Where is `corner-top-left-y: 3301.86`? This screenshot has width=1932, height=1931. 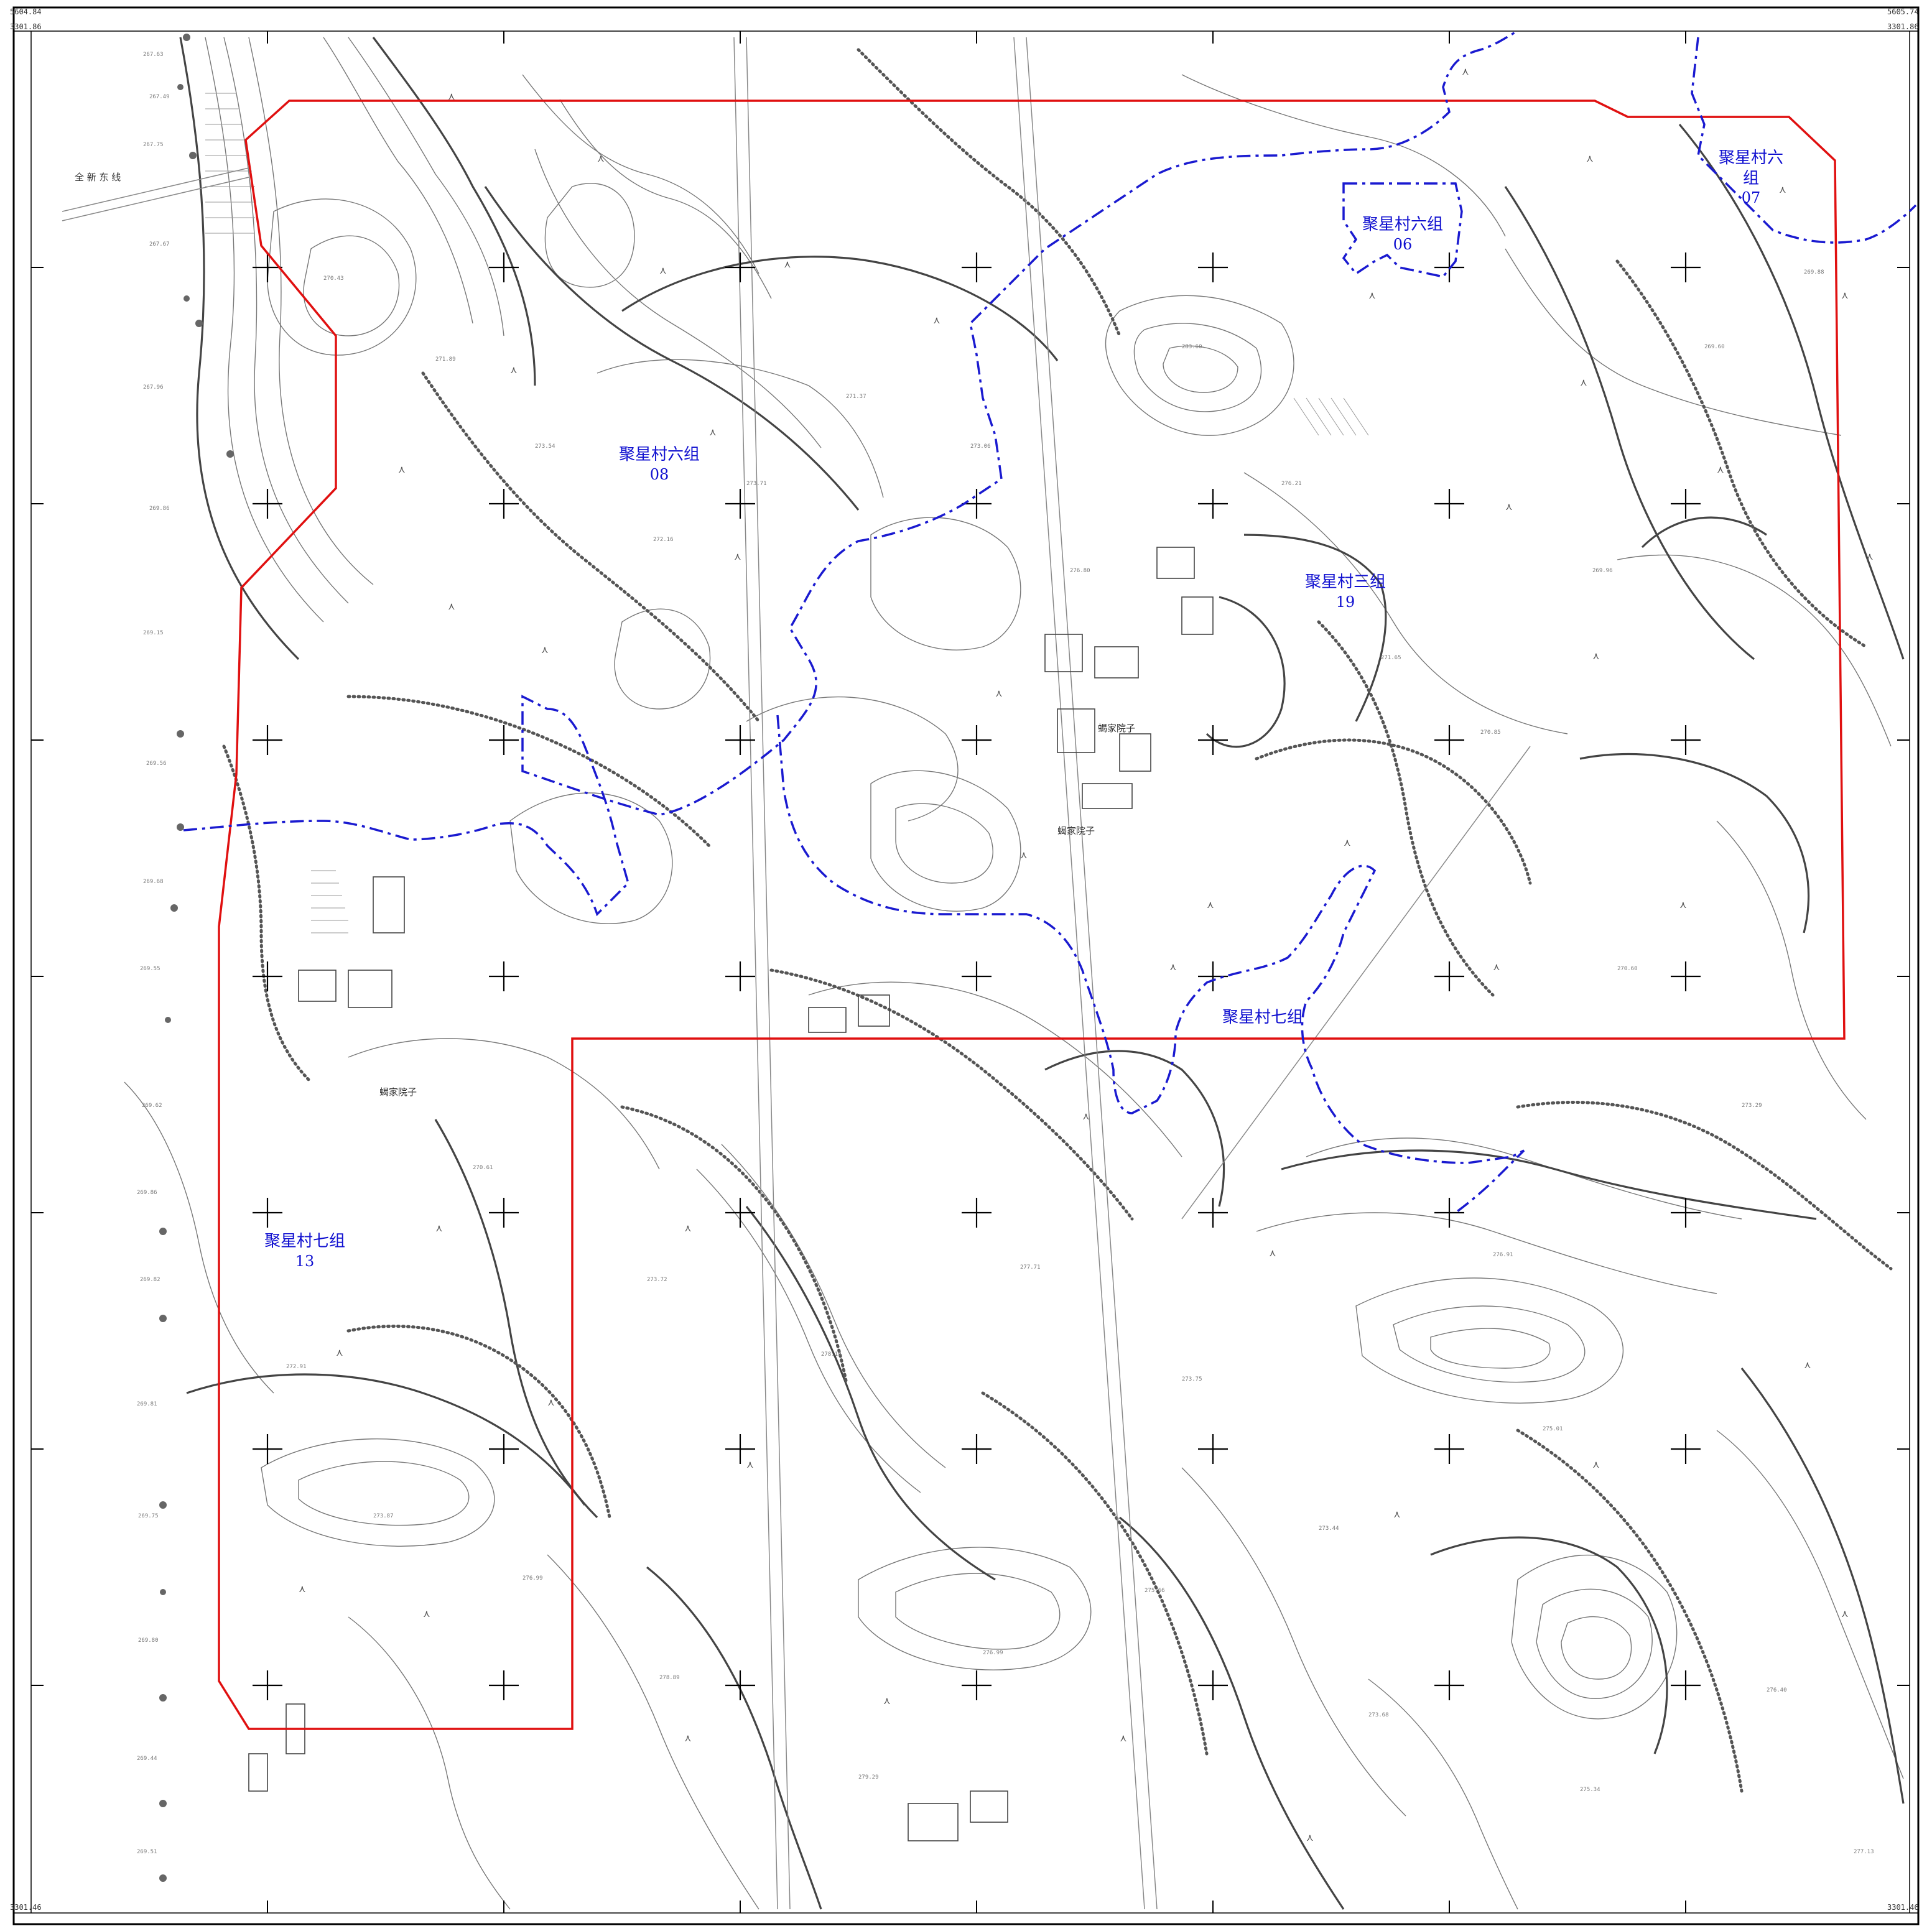 corner-top-left-y: 3301.86 is located at coordinates (26, 26).